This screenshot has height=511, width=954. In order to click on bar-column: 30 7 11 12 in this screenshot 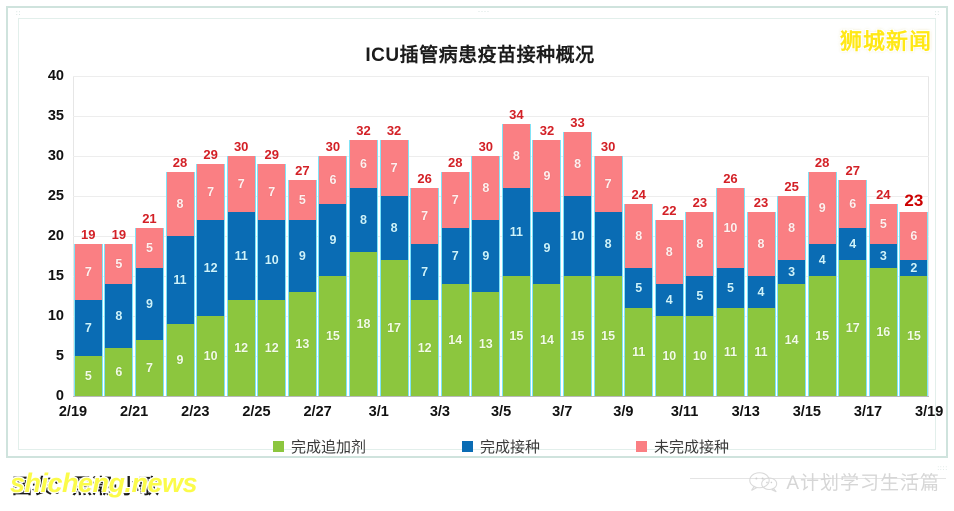, I will do `click(241, 268)`.